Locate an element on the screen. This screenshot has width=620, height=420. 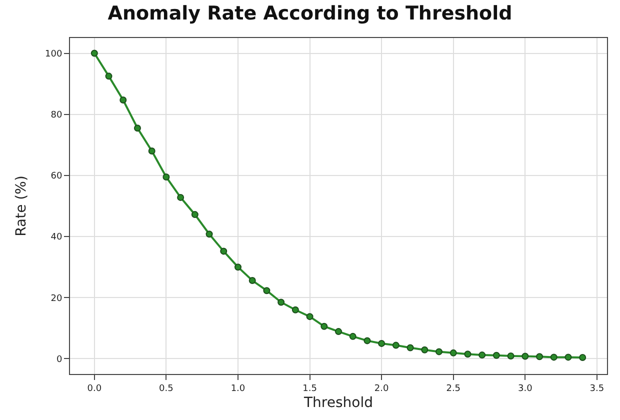
x-tick-label: 2.0 is located at coordinates (381, 389).